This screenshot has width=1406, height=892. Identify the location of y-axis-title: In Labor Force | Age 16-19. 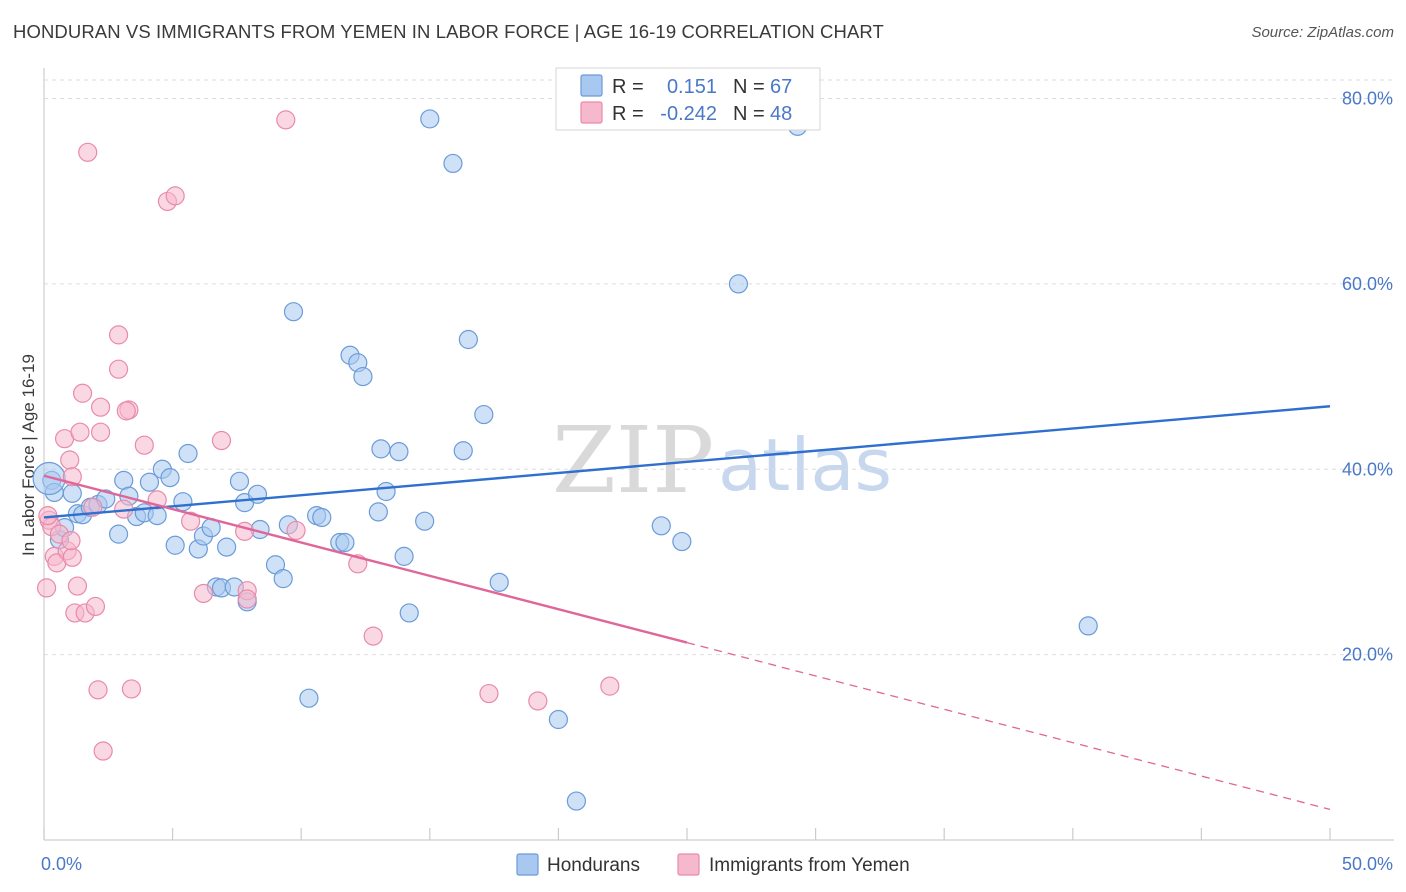
(28, 455).